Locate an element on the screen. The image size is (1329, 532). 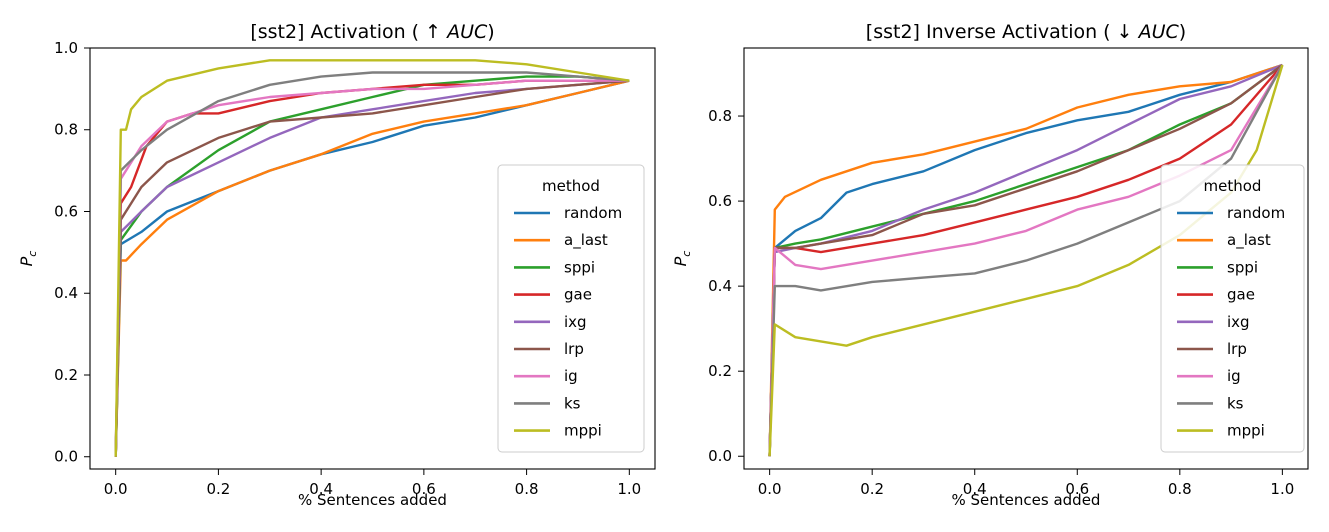
chart-title: [sst2] Activation ( ↑ AUC) is located at coordinates (372, 32).